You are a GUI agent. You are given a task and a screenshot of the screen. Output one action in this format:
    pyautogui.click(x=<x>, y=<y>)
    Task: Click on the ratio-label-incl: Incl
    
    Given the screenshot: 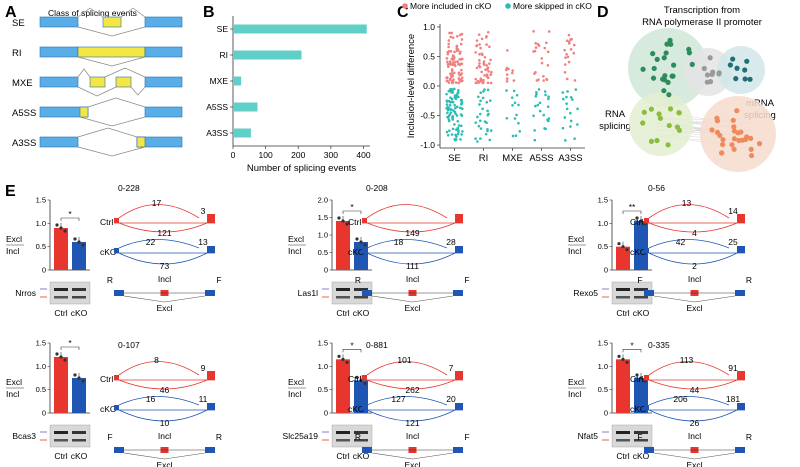 What is the action you would take?
    pyautogui.click(x=294, y=394)
    